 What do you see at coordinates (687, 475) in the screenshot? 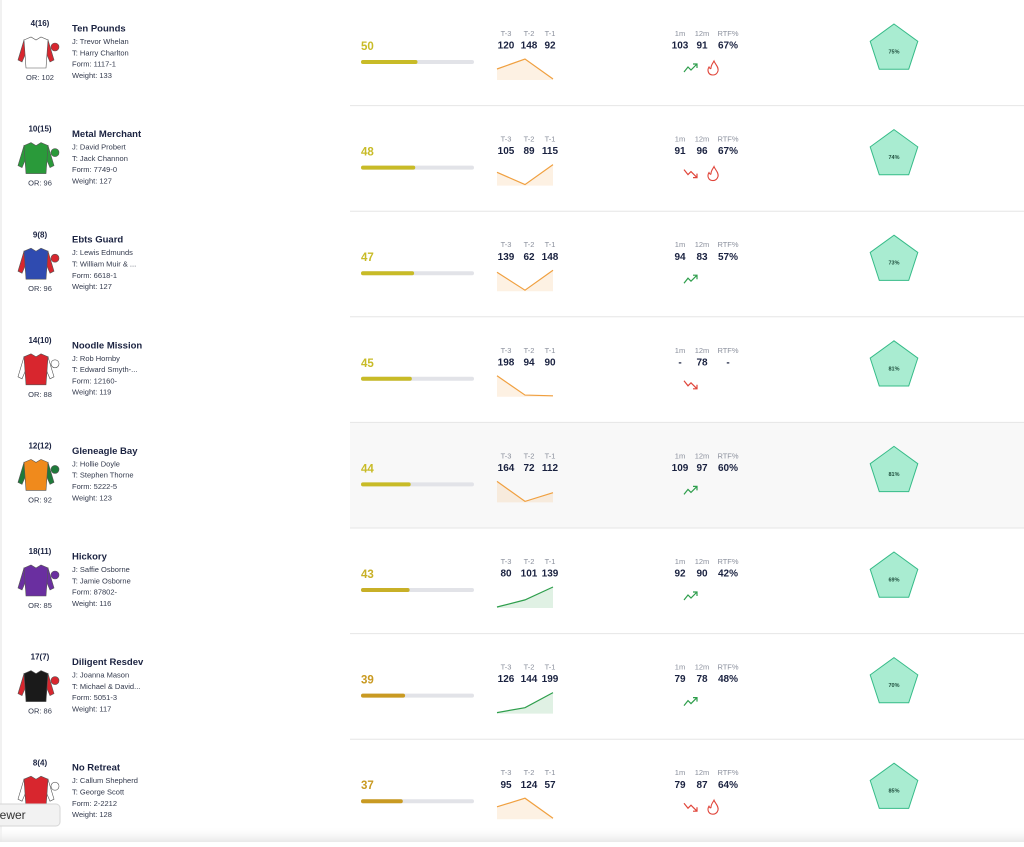
I see `row-highlight` at bounding box center [687, 475].